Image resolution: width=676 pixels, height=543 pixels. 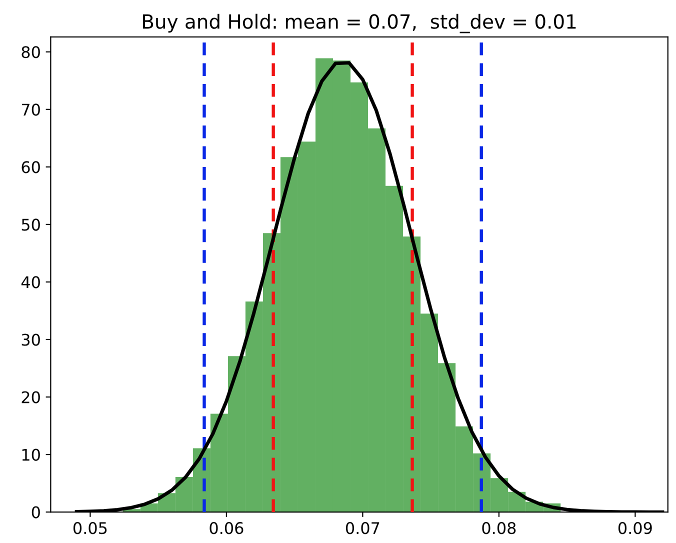 What do you see at coordinates (90, 528) in the screenshot?
I see `x-tick-label: 0.05` at bounding box center [90, 528].